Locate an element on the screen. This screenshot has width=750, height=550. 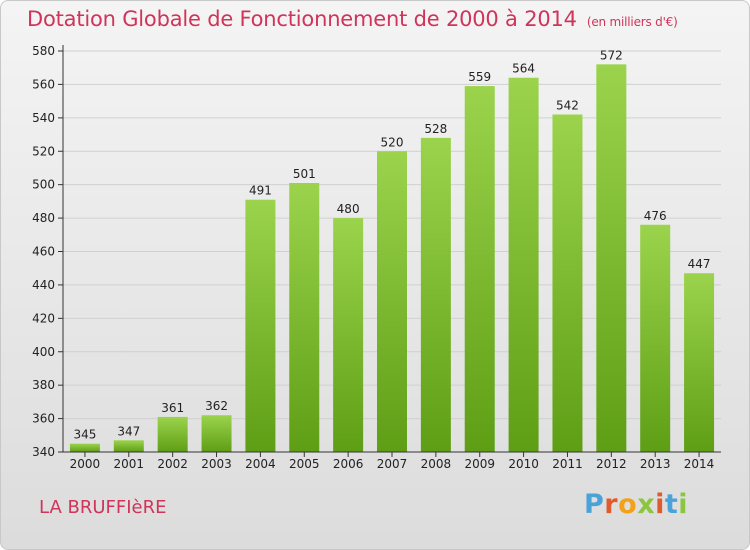
bar-2012 is located at coordinates (611, 258).